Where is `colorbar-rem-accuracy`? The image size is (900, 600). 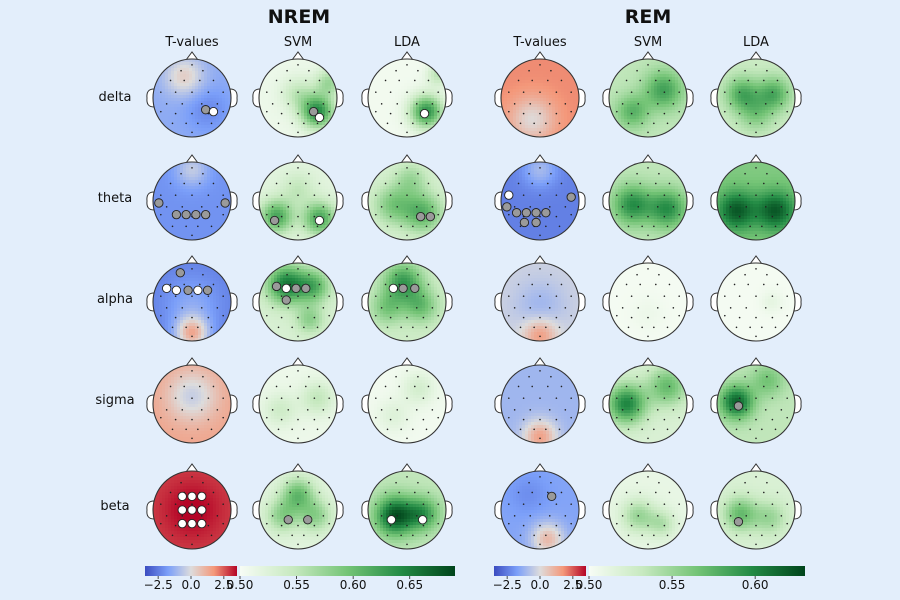 colorbar-rem-accuracy is located at coordinates (697, 571).